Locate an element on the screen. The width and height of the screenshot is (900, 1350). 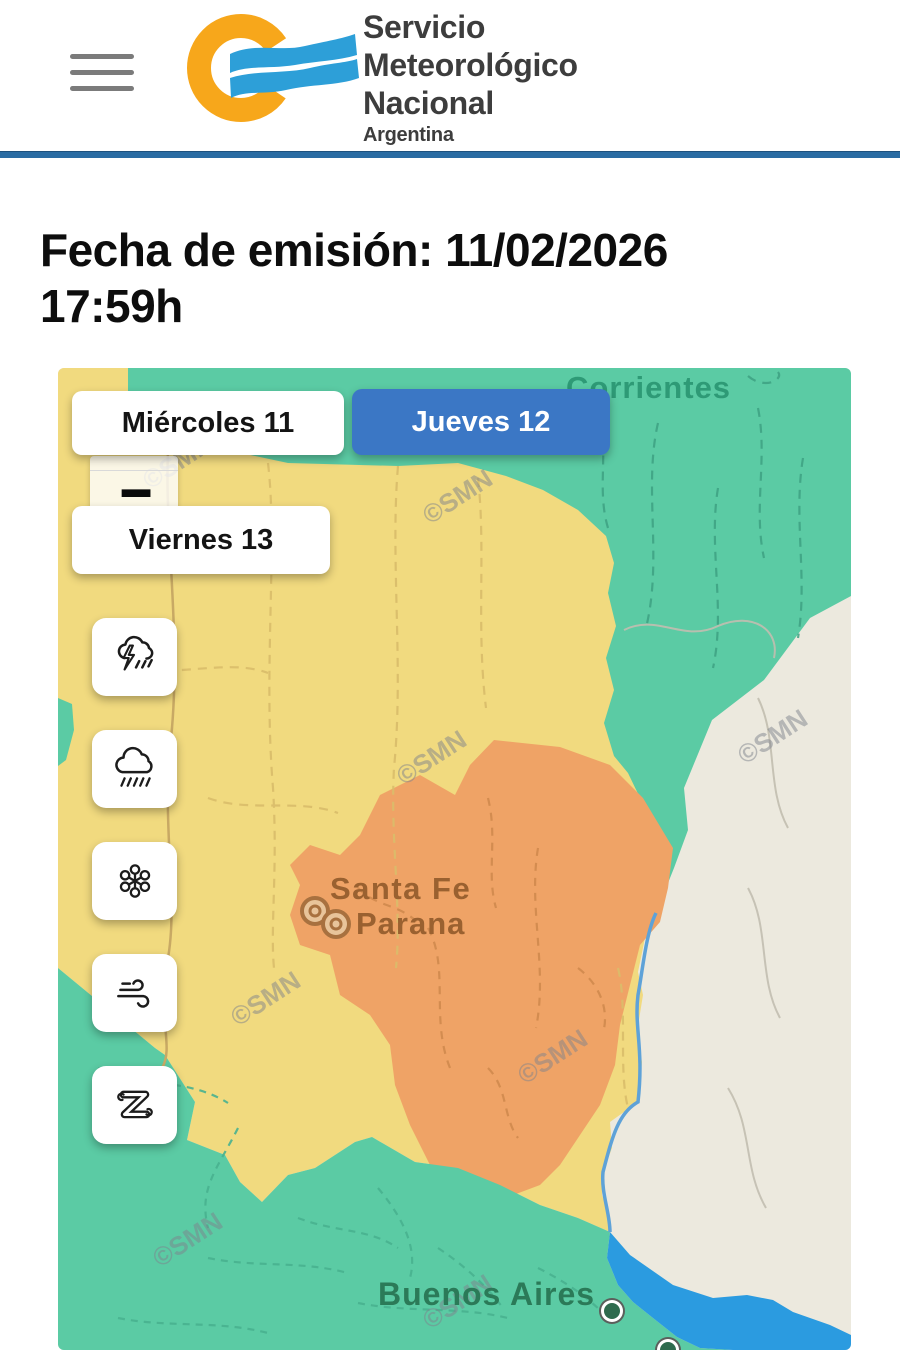
thunderstorm-toggle-button is located at coordinates (134, 657).